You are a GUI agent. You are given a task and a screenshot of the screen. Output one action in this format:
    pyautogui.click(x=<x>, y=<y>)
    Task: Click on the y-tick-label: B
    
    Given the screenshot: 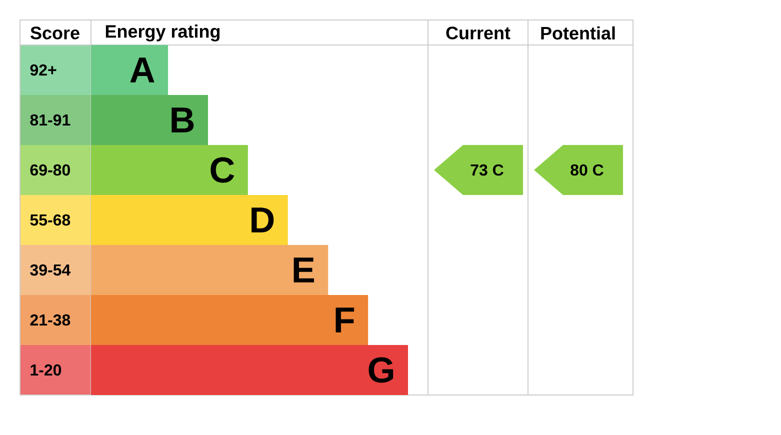 What is the action you would take?
    pyautogui.click(x=183, y=120)
    